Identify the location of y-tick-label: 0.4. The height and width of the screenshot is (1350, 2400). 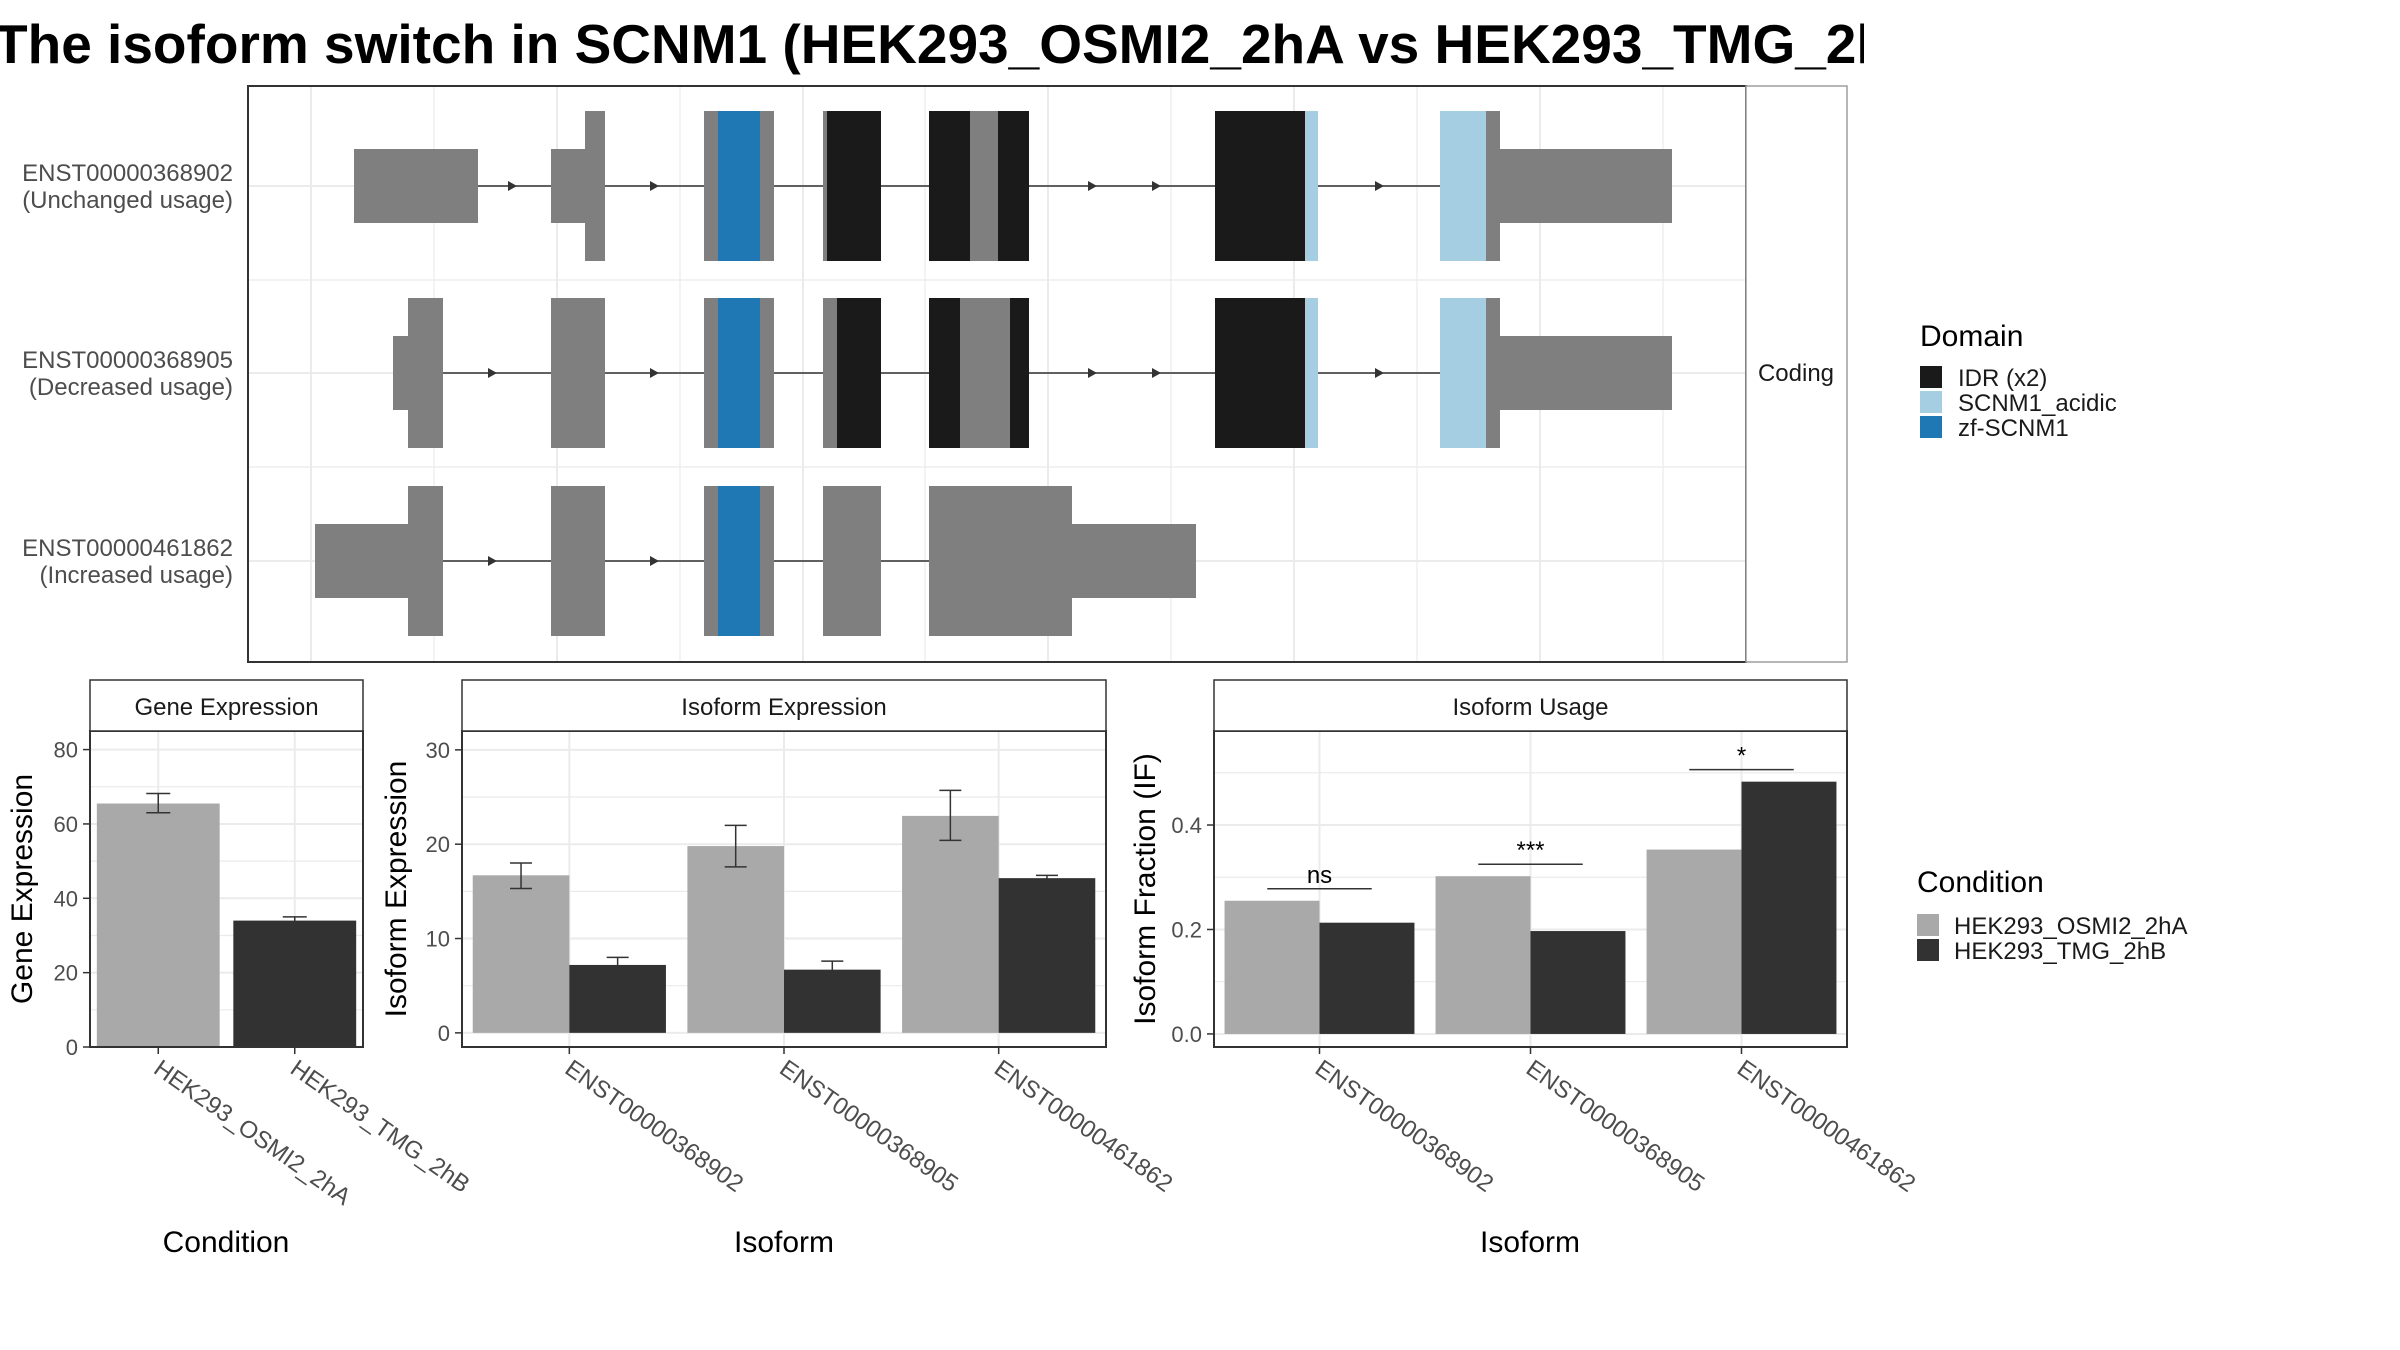
(1186, 825).